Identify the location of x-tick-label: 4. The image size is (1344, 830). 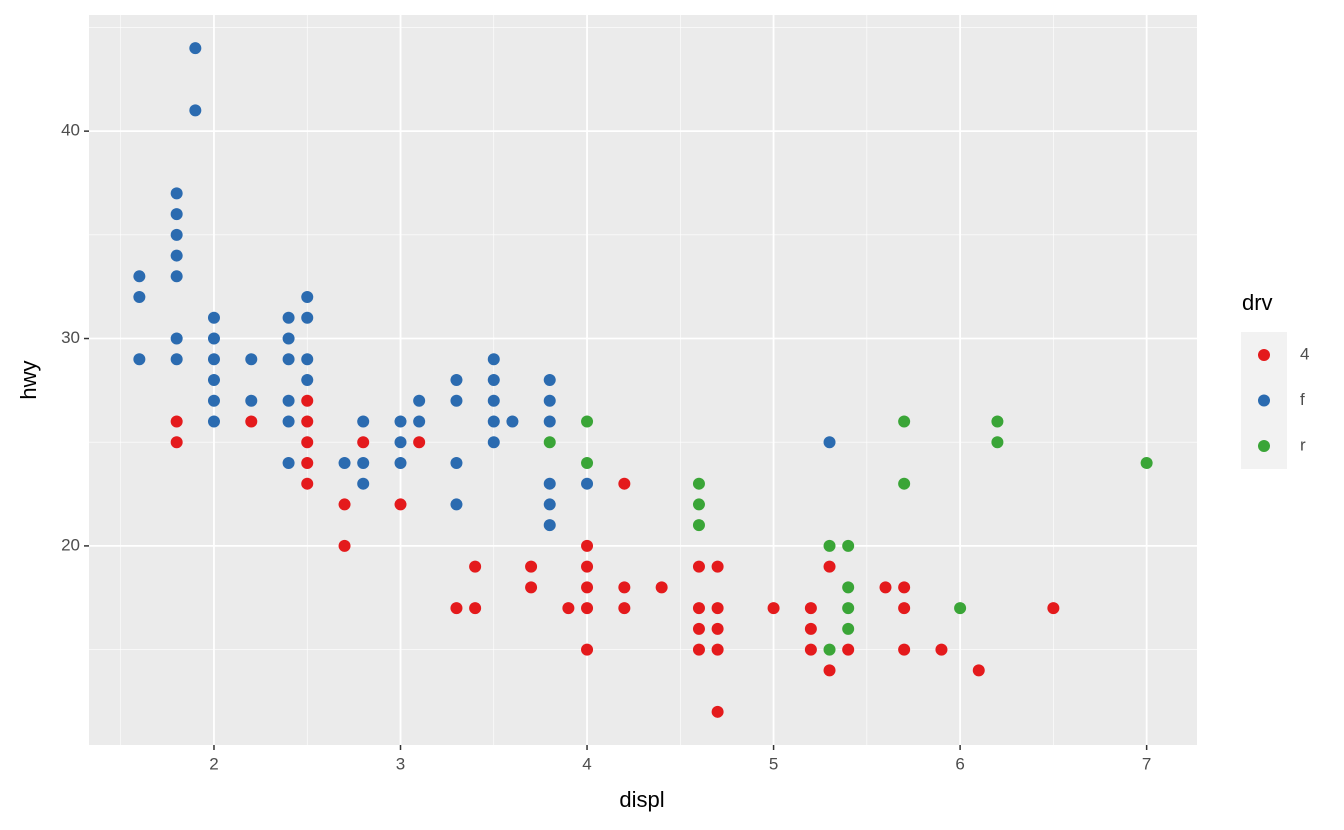
(586, 763).